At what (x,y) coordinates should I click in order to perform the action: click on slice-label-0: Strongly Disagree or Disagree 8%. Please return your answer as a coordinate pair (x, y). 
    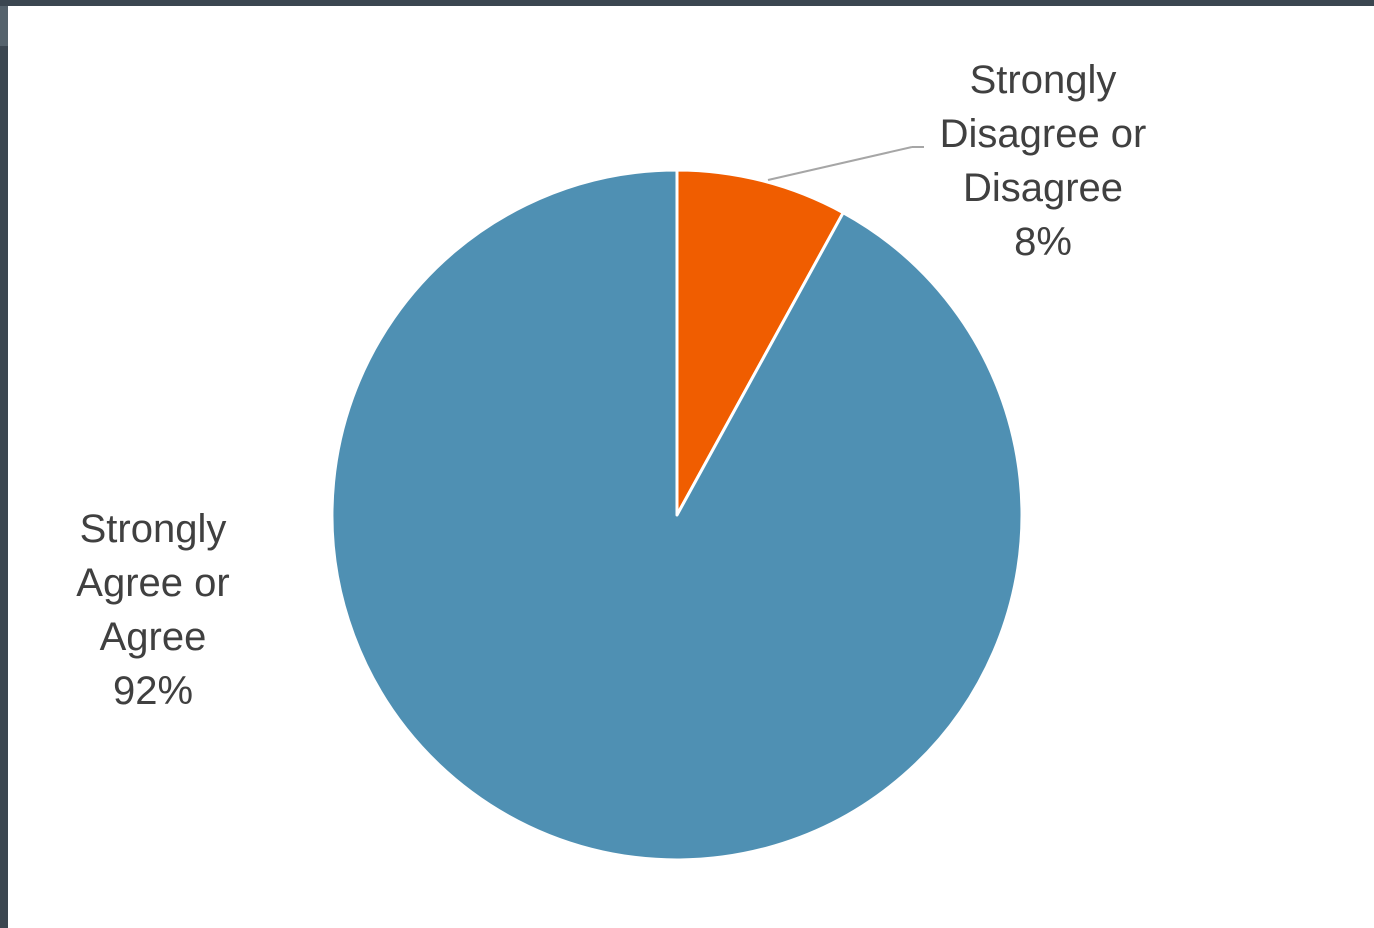
    Looking at the image, I should click on (1043, 161).